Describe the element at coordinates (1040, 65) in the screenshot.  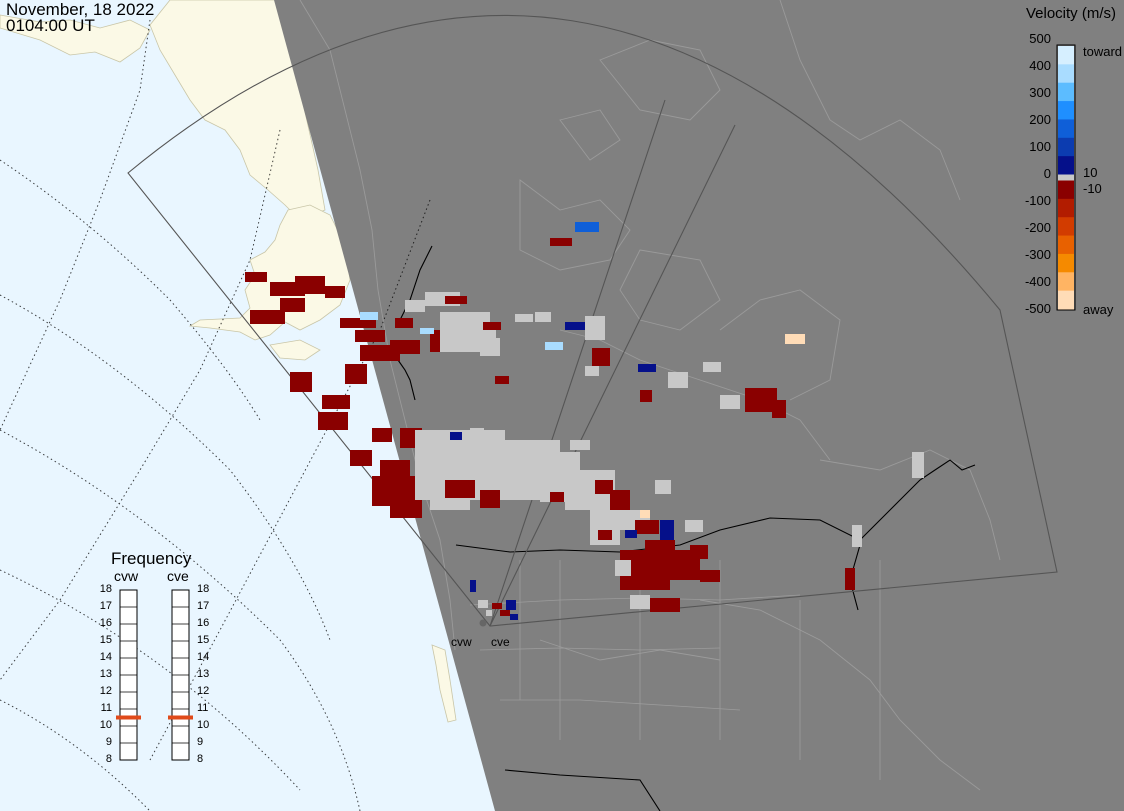
I see `cb-tick-400: 400` at that location.